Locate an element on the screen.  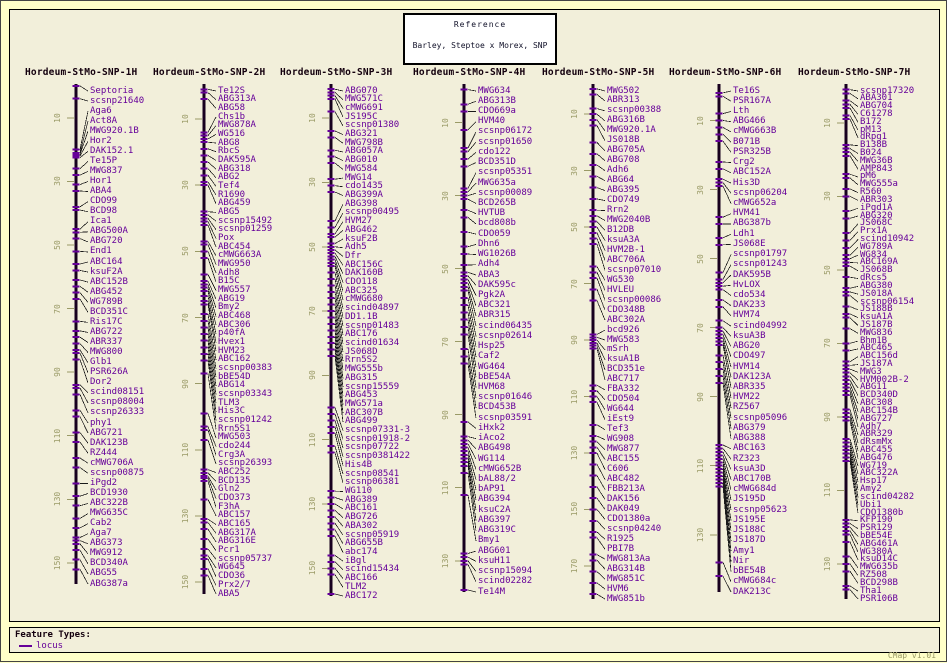
locus-label: Hor2 is located at coordinates (101, 141).